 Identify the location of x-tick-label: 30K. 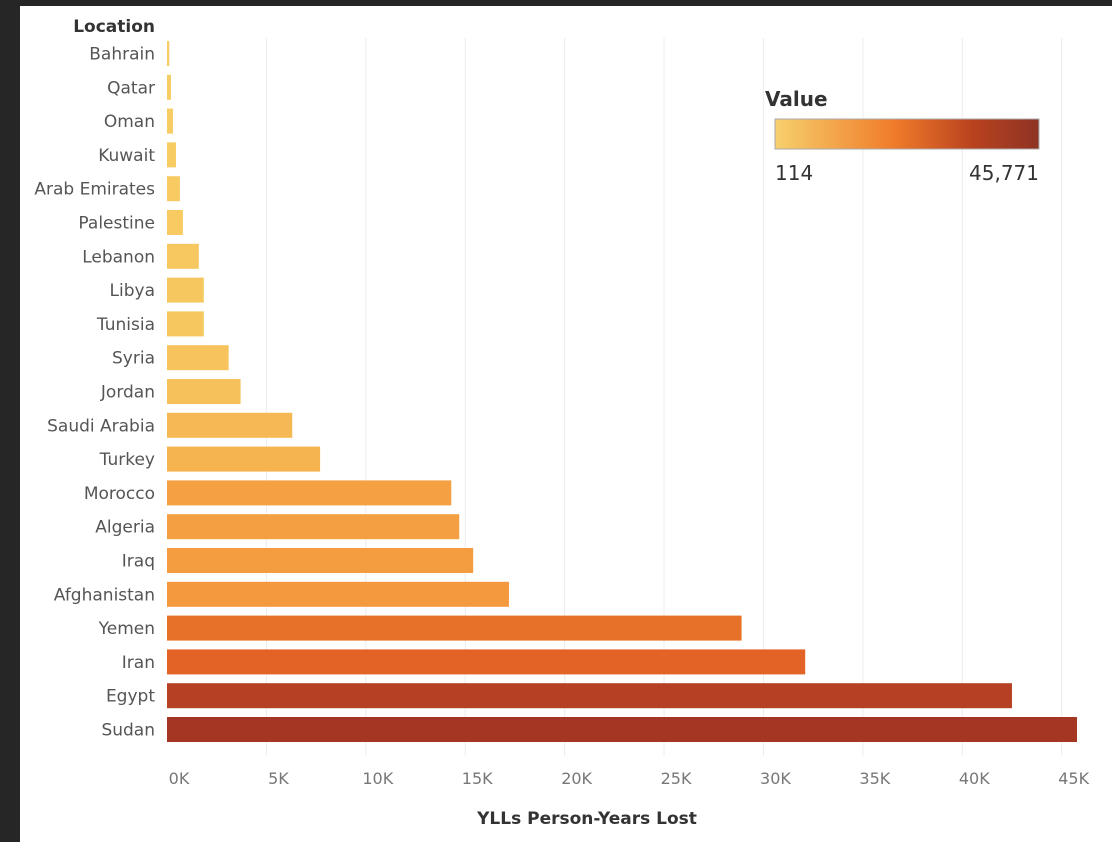
(775, 778).